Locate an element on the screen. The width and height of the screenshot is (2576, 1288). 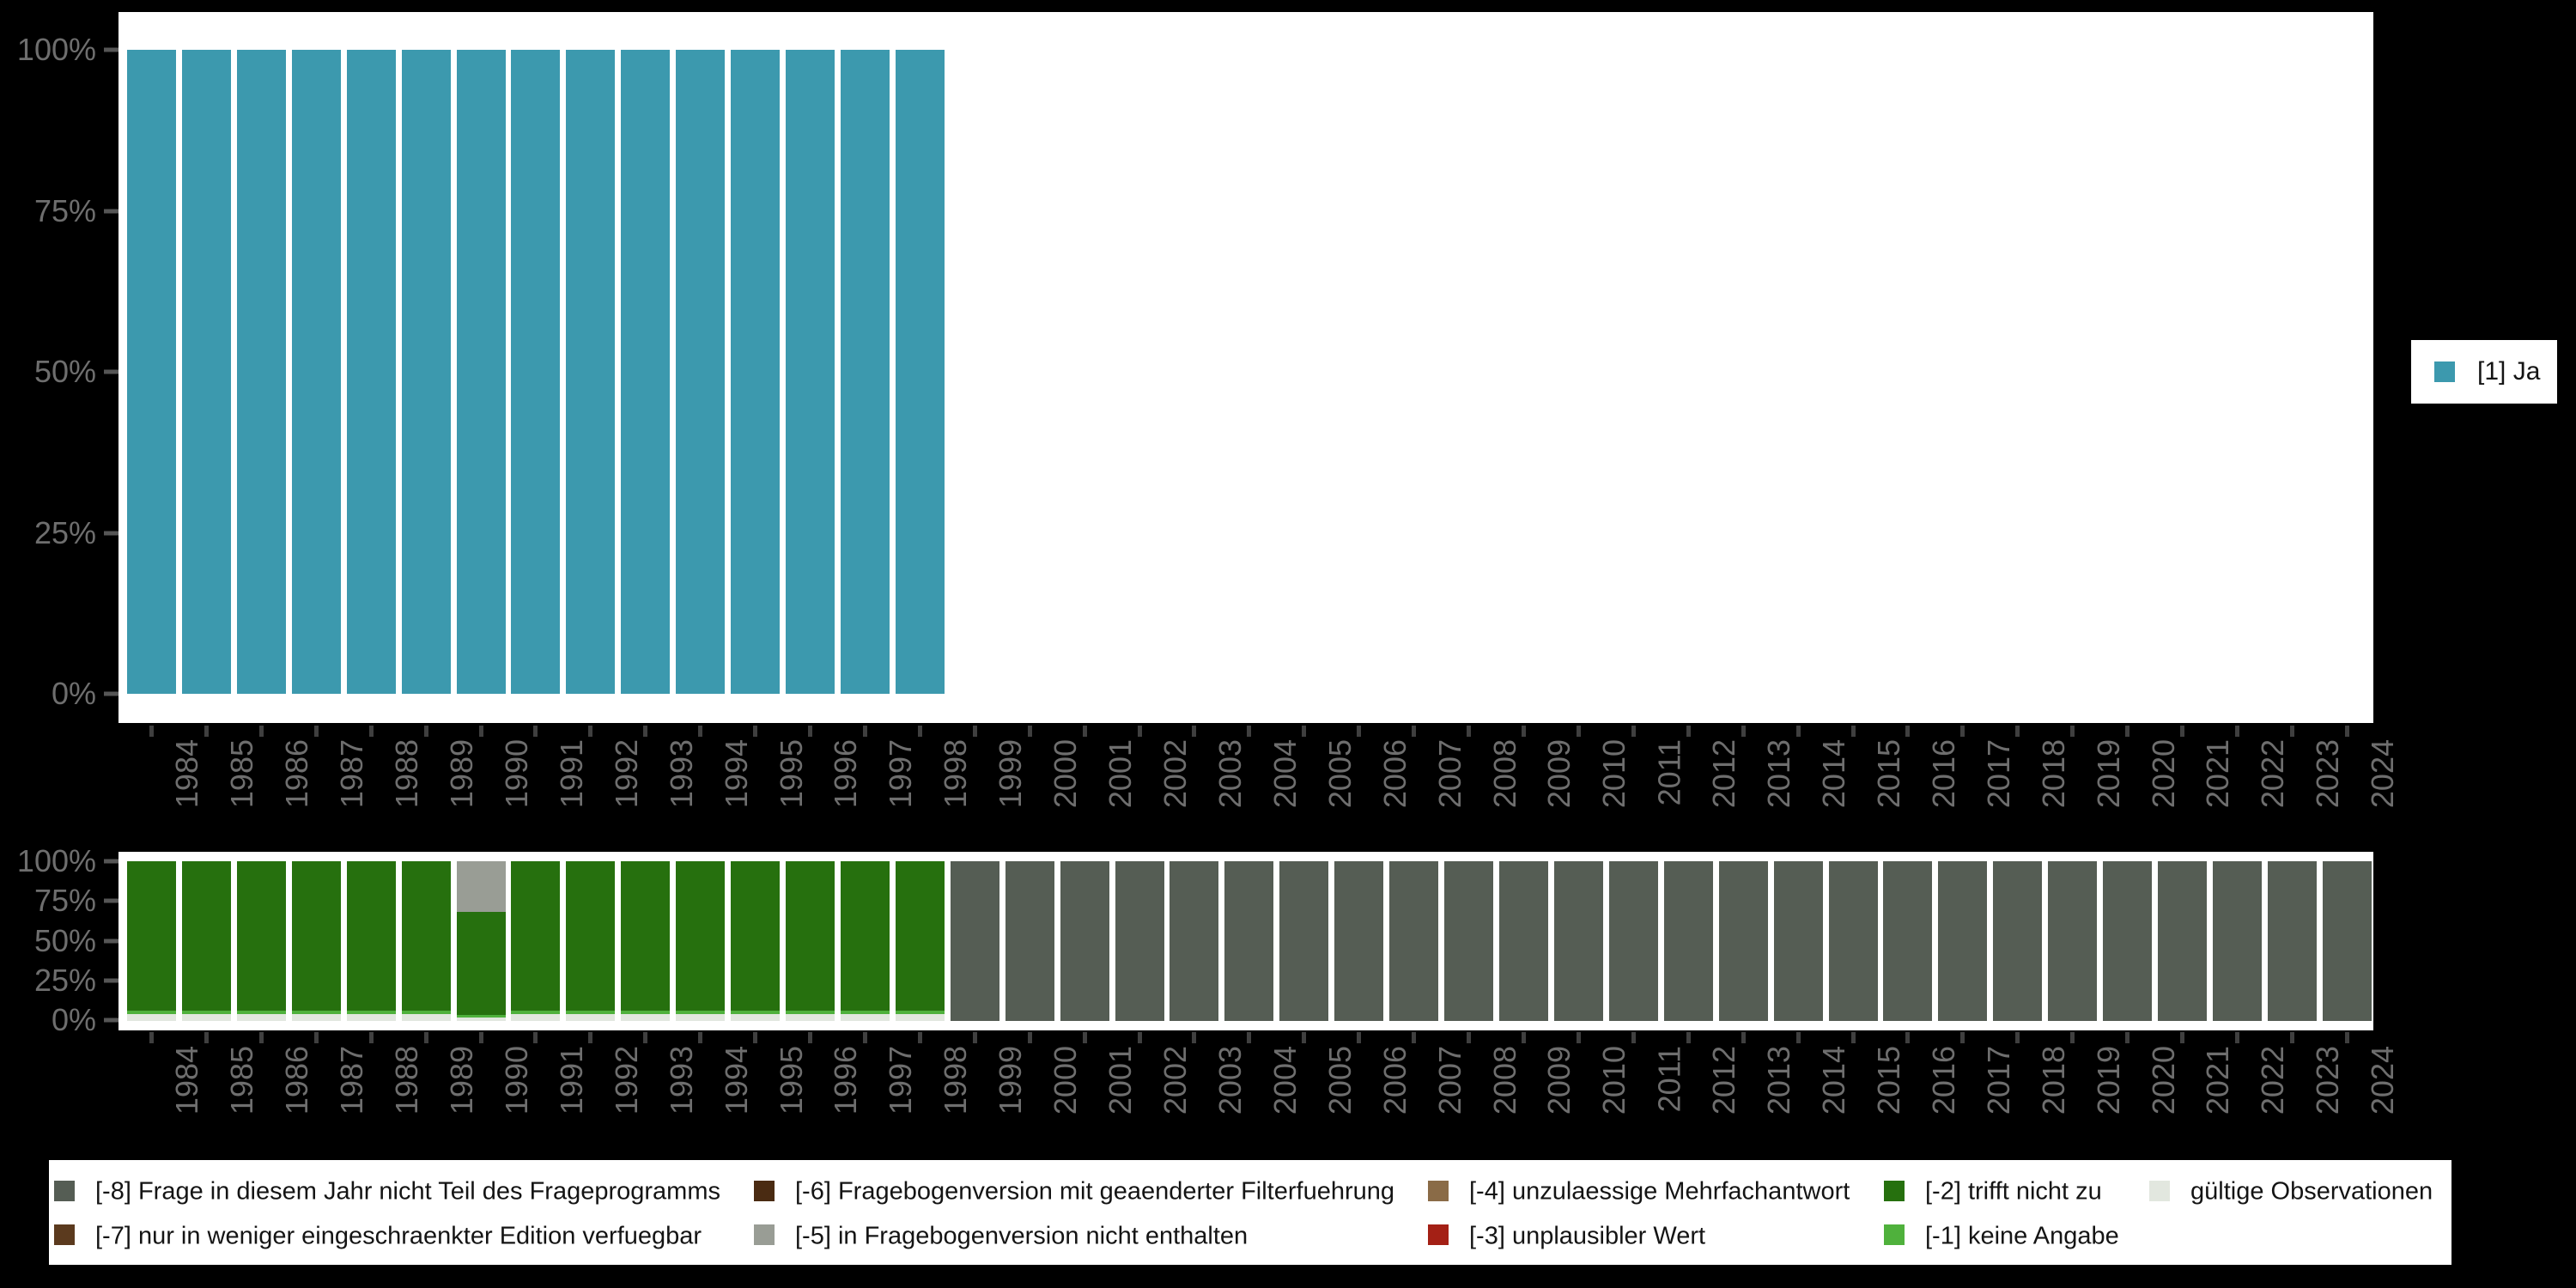
bar-1992 is located at coordinates (591, 941).